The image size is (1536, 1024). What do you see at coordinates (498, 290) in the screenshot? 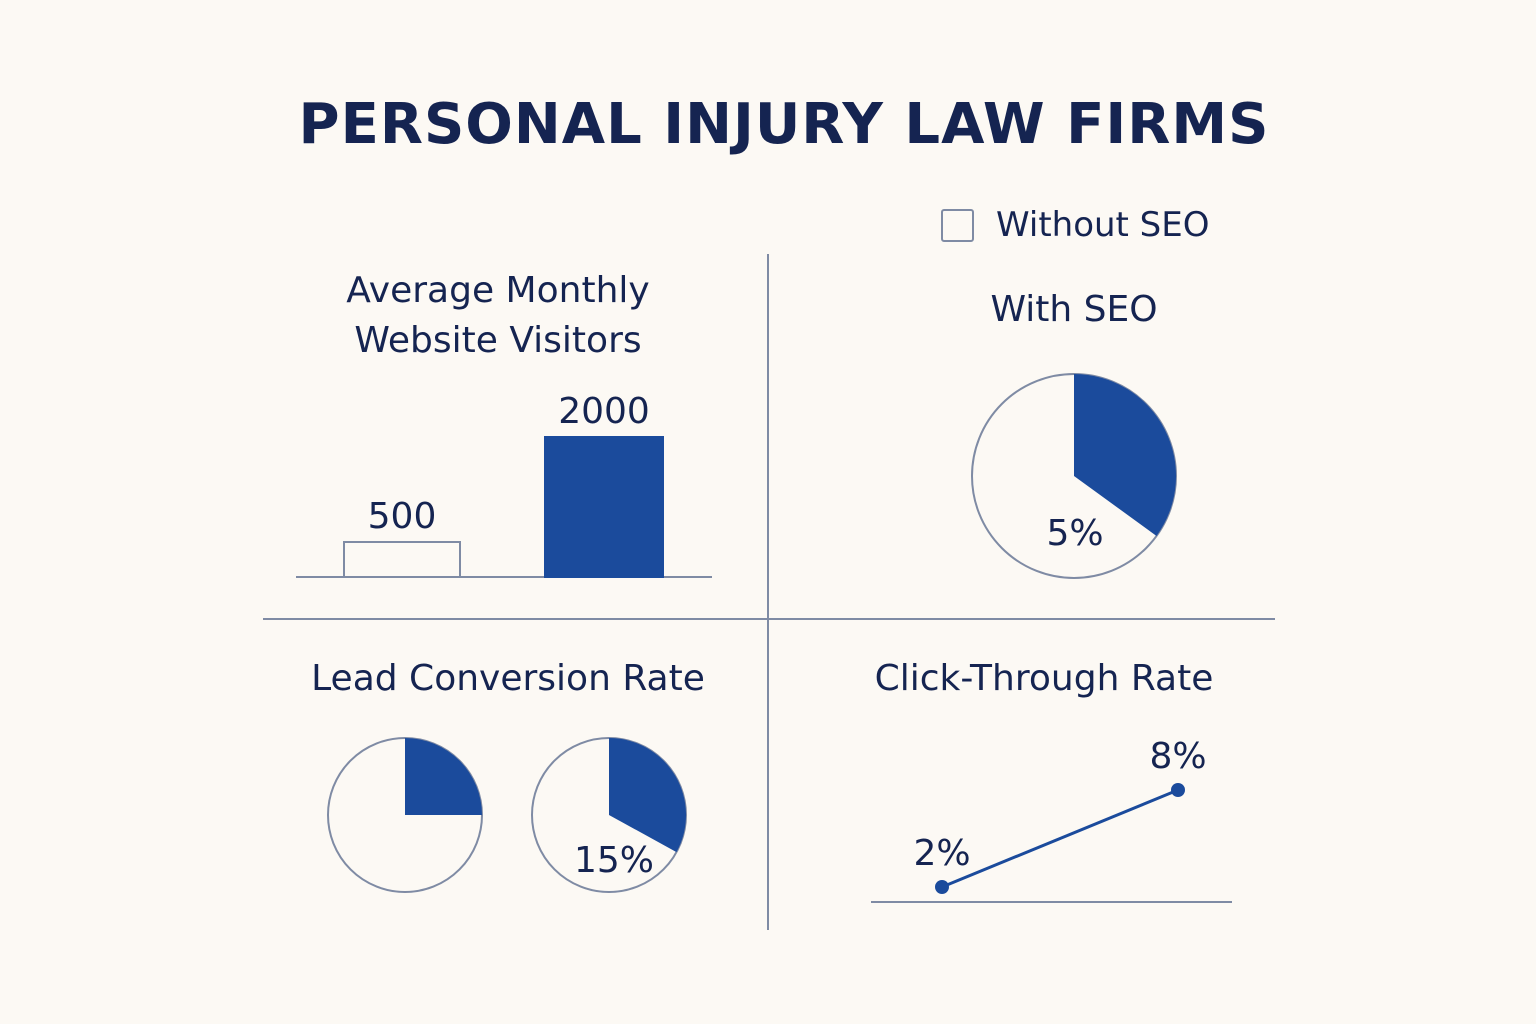
I see `visitors-title-line-1: Average Monthly` at bounding box center [498, 290].